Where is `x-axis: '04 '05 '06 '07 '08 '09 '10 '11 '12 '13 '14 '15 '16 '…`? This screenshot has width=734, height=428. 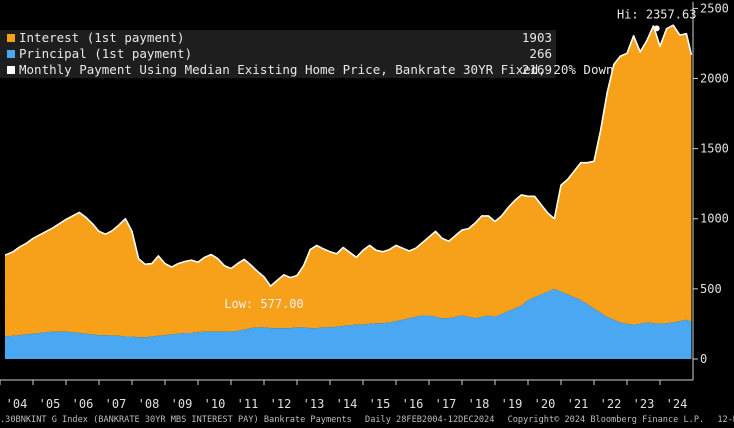
x-axis: '04 '05 '06 '07 '08 '09 '10 '11 '12 '13 '14 '15 '16 '… is located at coordinates (346, 395).